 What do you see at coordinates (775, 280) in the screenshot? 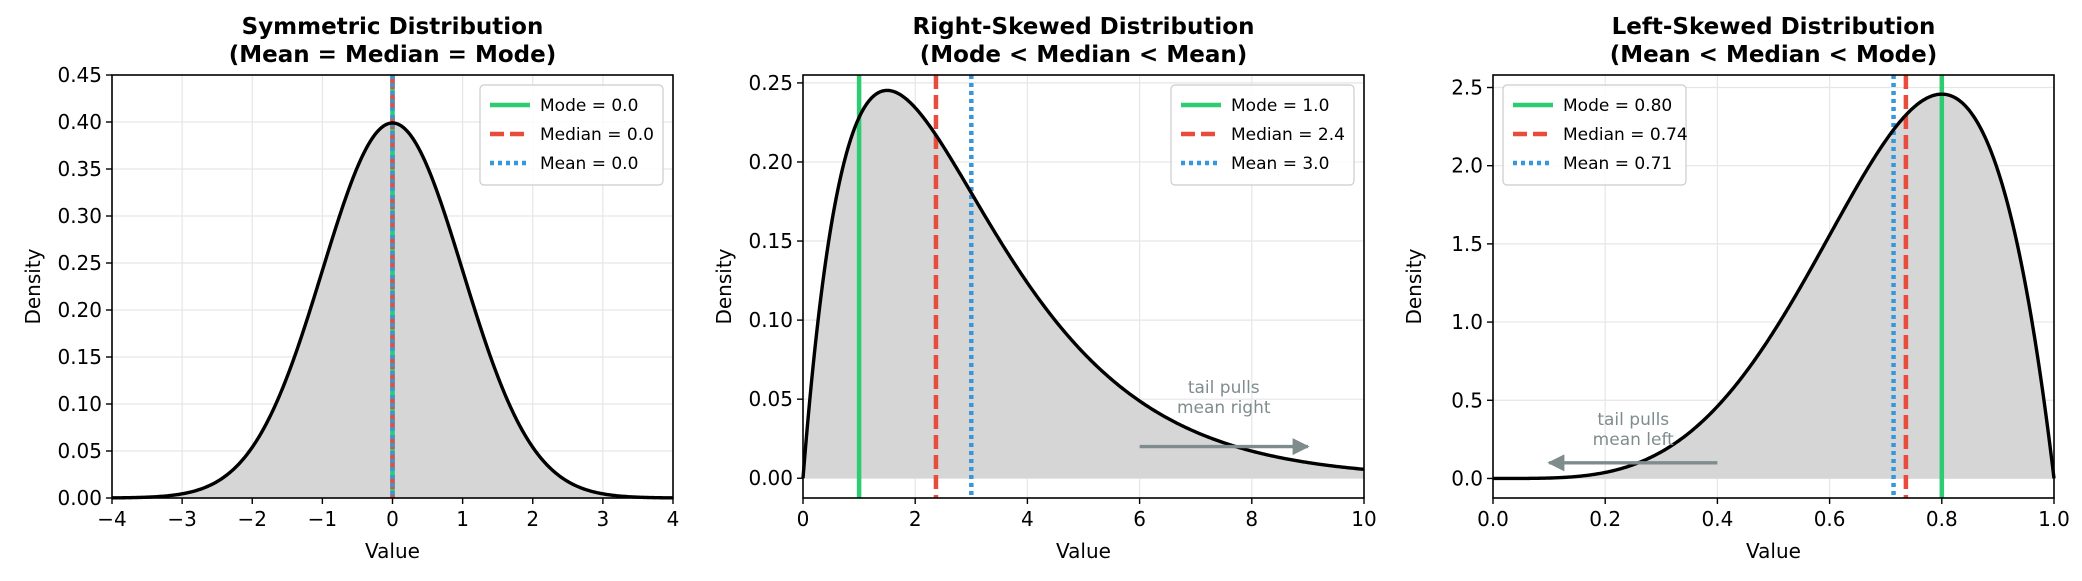
I see `y-ticks: 0.00 0.05 0.10 0.15 0.20 0.25` at bounding box center [775, 280].